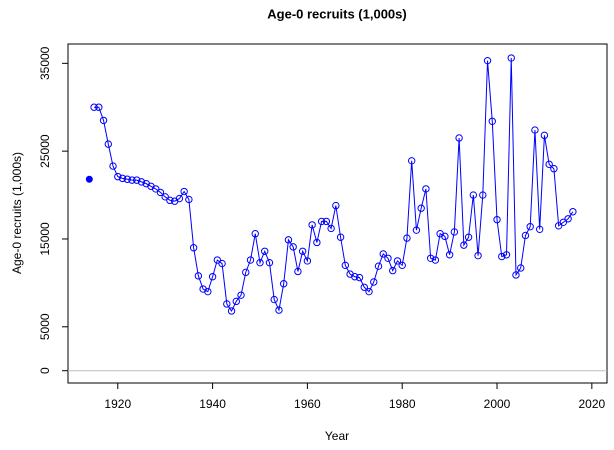 The width and height of the screenshot is (614, 450). I want to click on x-tick-label: 1980, so click(402, 404).